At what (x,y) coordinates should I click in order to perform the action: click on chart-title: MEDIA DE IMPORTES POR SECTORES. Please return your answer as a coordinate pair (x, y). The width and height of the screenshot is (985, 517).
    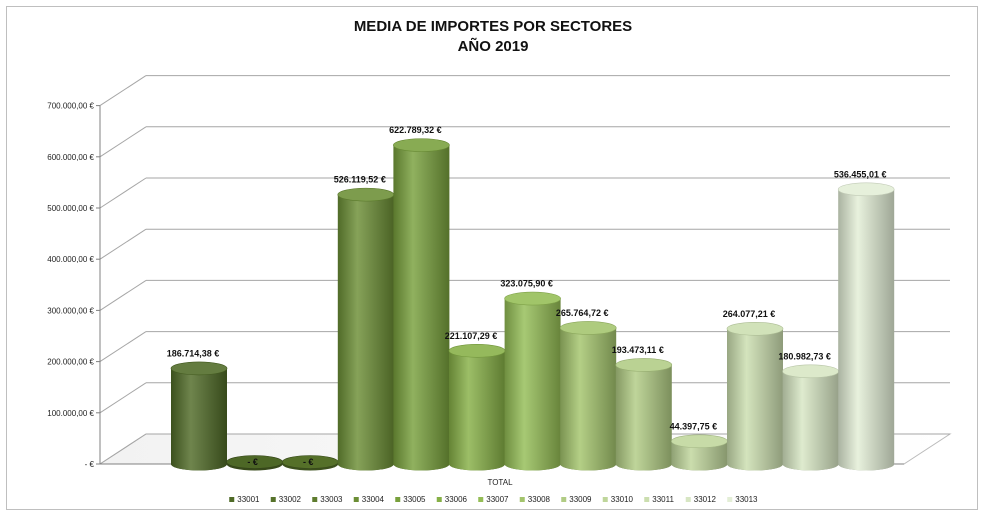
    Looking at the image, I should click on (493, 26).